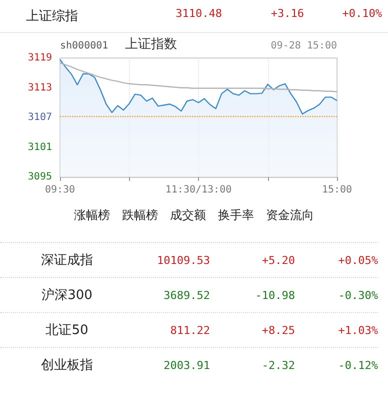 This screenshot has width=388, height=395. What do you see at coordinates (40, 58) in the screenshot?
I see `y-tick-label: 3119` at bounding box center [40, 58].